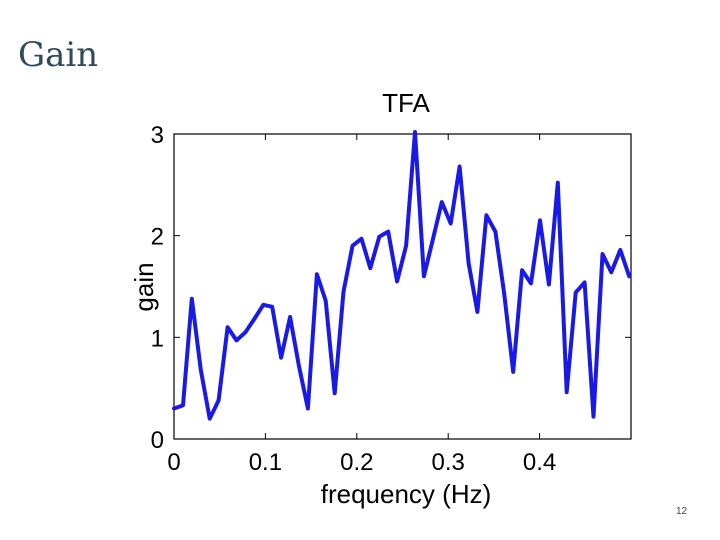 This screenshot has width=720, height=540. Describe the element at coordinates (173, 462) in the screenshot. I see `x-tick-label: 0` at that location.